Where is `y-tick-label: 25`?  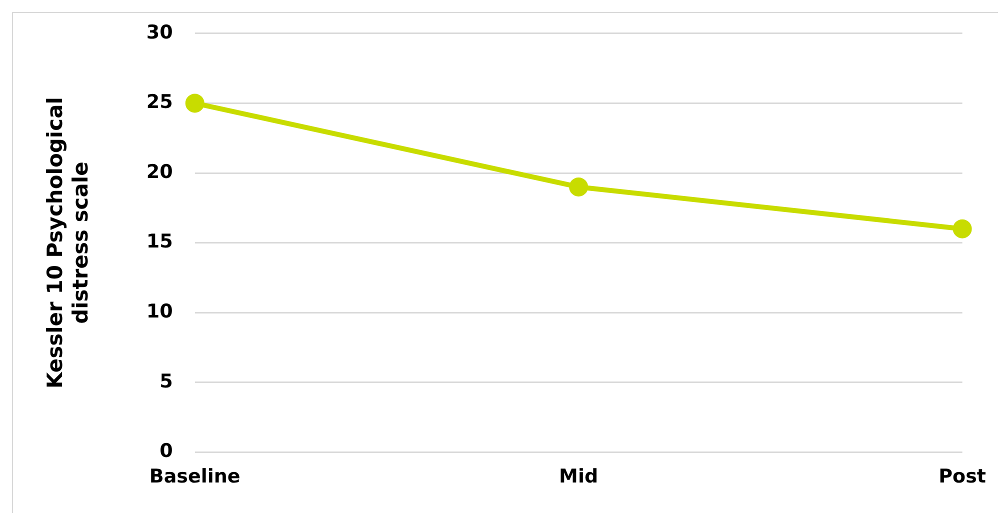 y-tick-label: 25 is located at coordinates (159, 102).